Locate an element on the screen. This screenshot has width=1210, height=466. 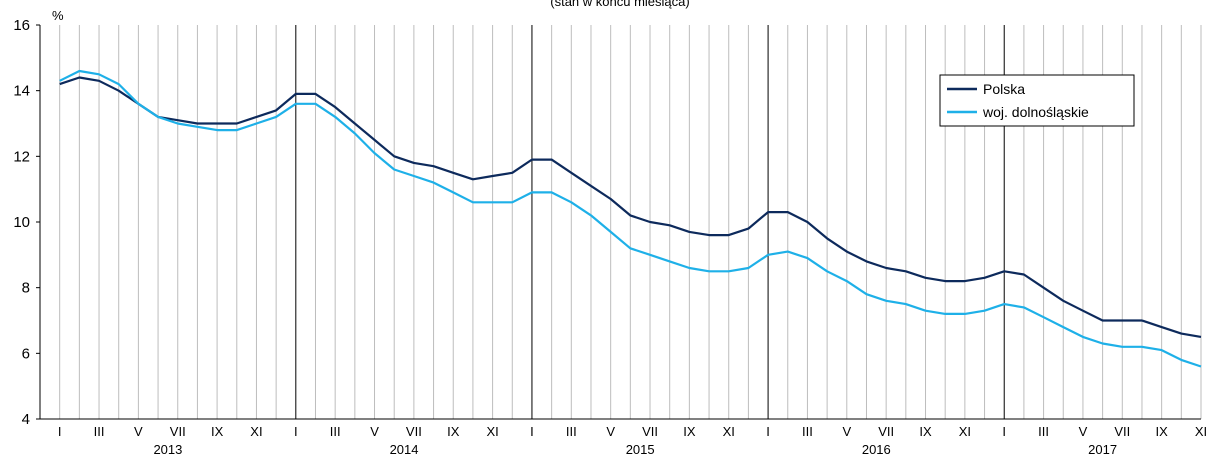
legend: Polska woj. dolnośląskie is located at coordinates (1037, 100).